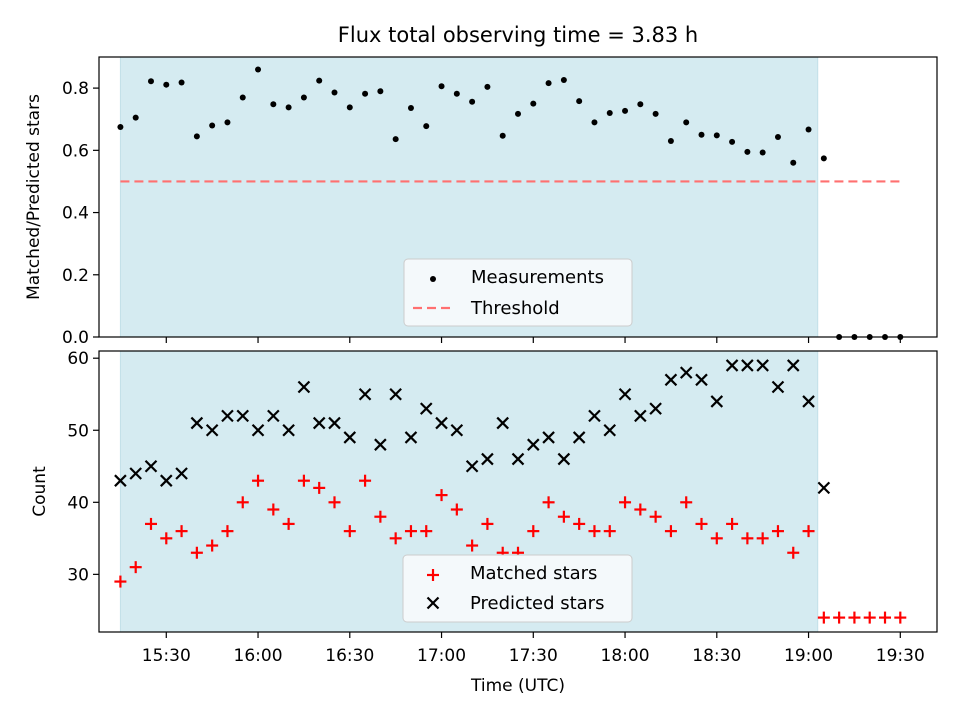 This screenshot has width=960, height=720. Describe the element at coordinates (78, 359) in the screenshot. I see `bottom-y-tick-label: 60` at that location.